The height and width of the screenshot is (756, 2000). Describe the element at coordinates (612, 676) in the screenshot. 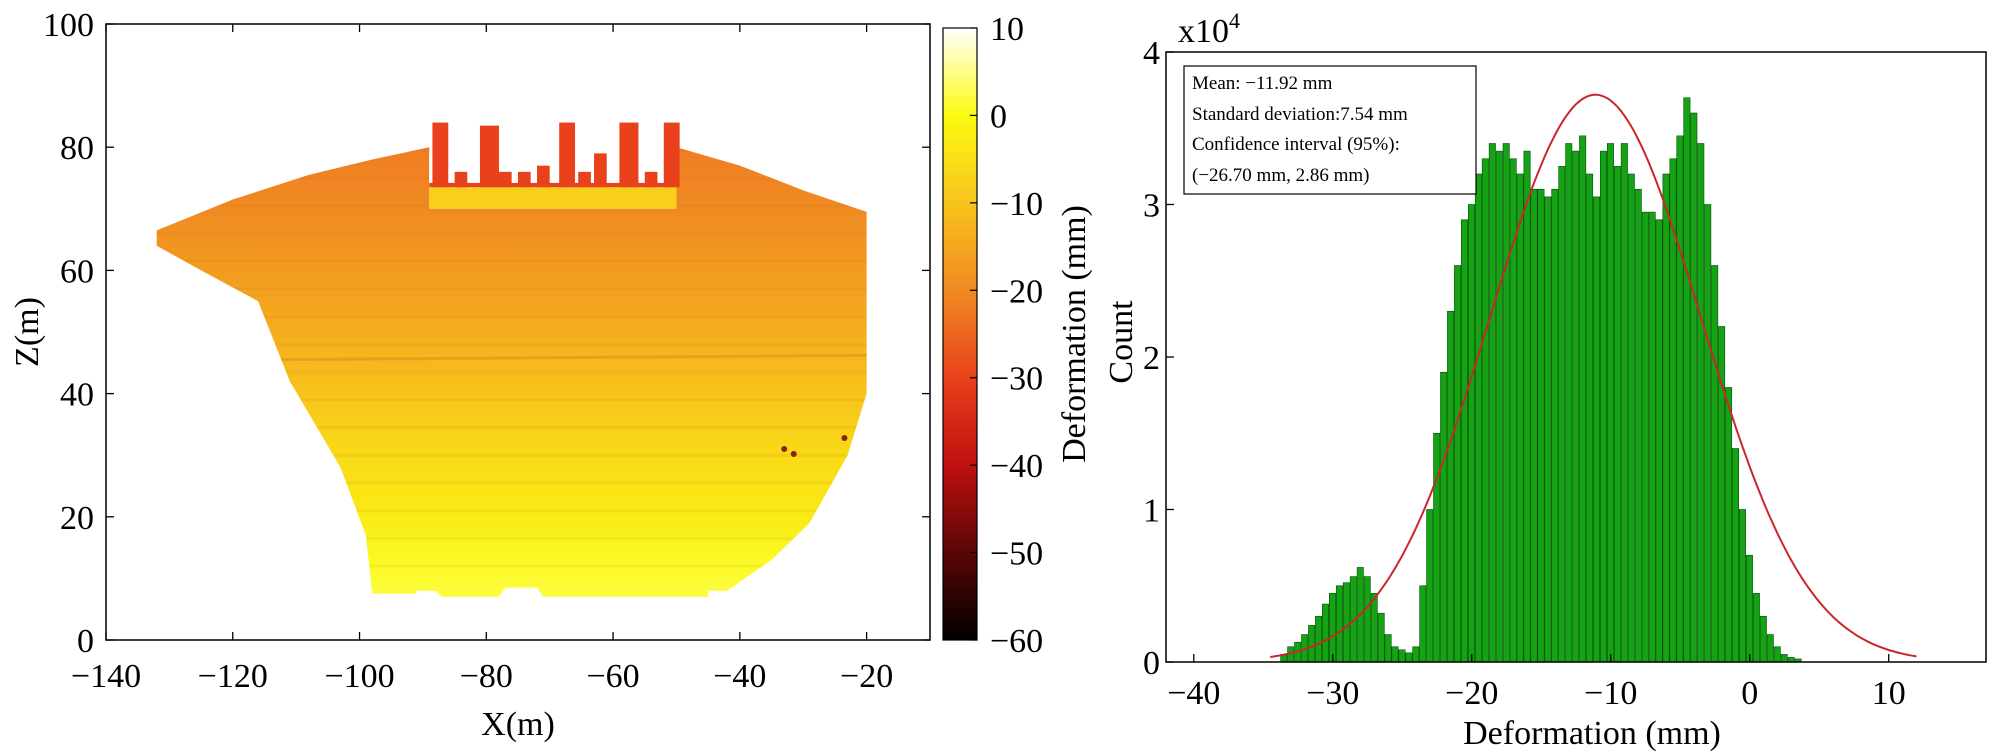

I see `map-x-tick-label: −60` at that location.